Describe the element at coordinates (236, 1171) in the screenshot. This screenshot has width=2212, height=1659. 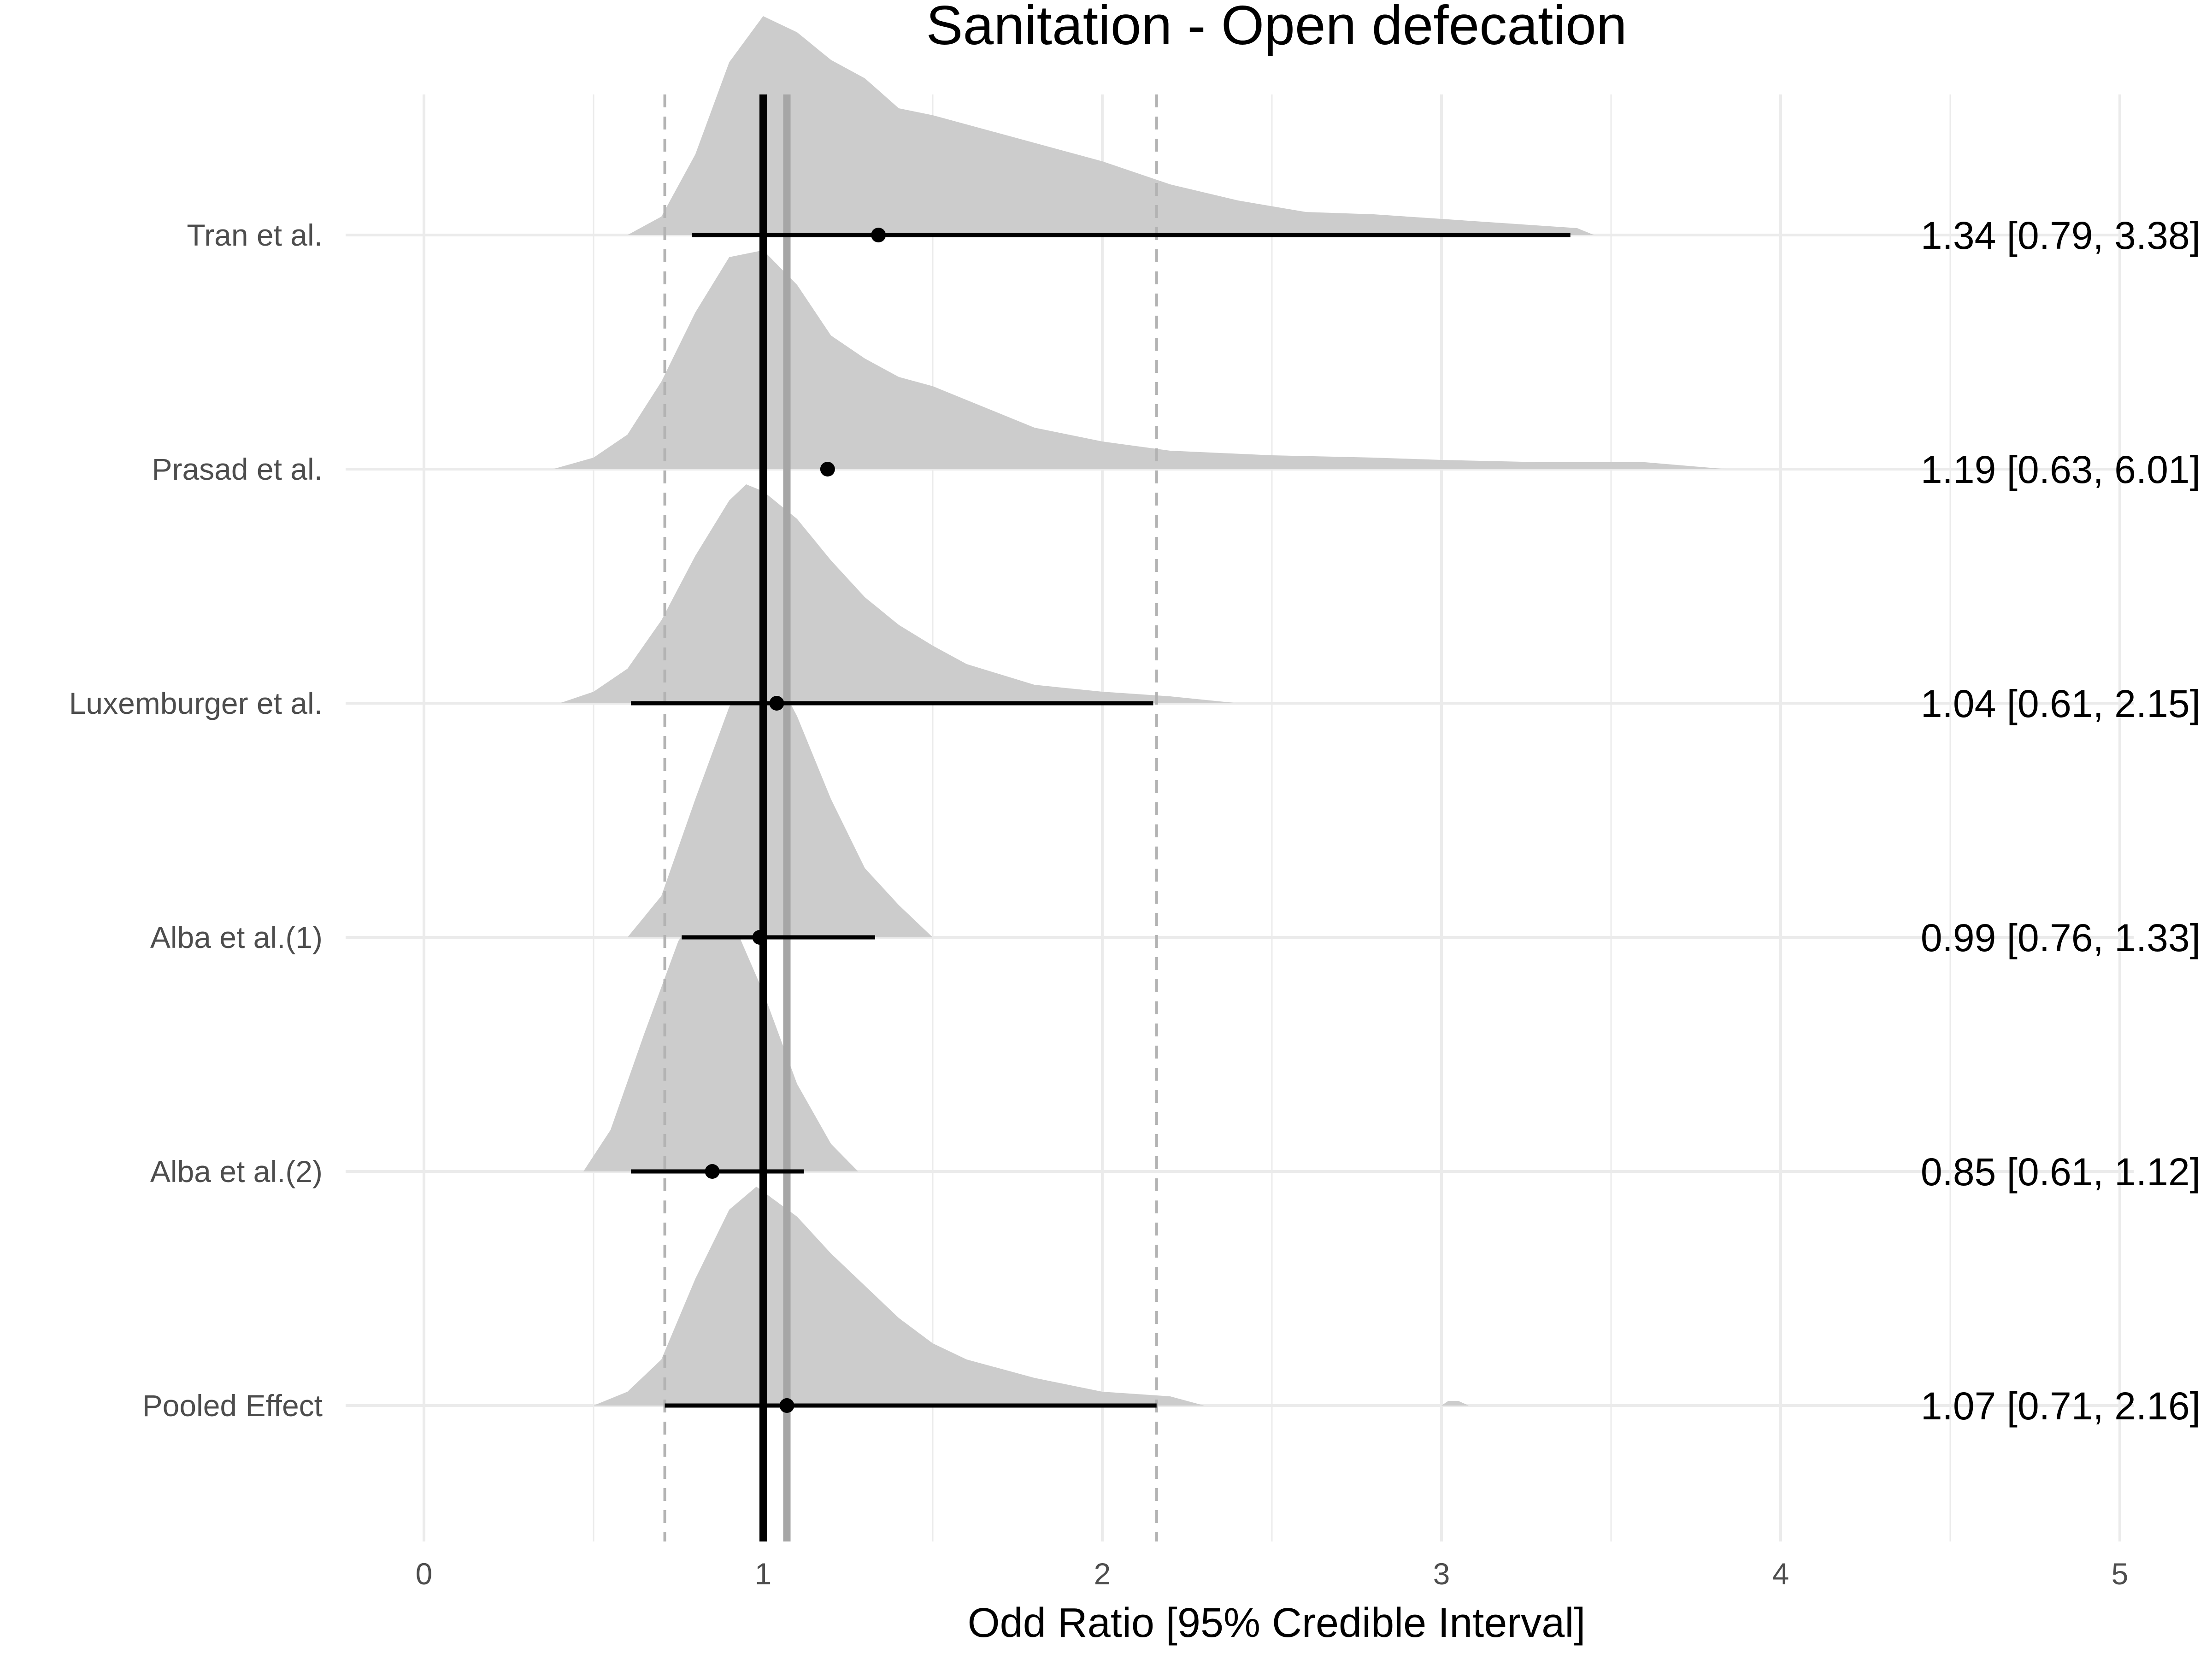
I see `study-label: Alba et al.(2)` at that location.